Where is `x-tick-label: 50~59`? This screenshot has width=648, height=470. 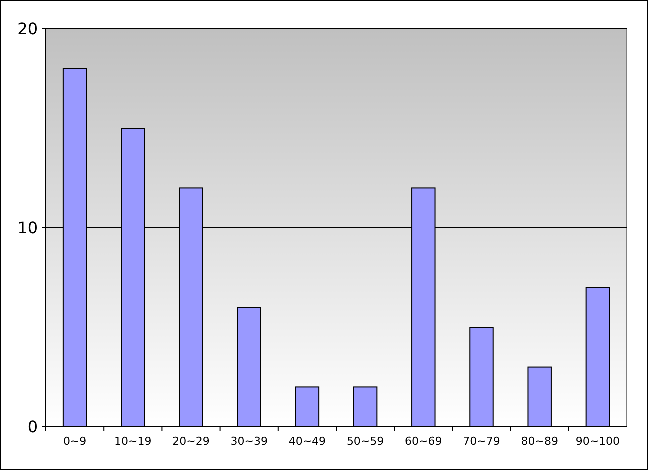 x-tick-label: 50~59 is located at coordinates (365, 441).